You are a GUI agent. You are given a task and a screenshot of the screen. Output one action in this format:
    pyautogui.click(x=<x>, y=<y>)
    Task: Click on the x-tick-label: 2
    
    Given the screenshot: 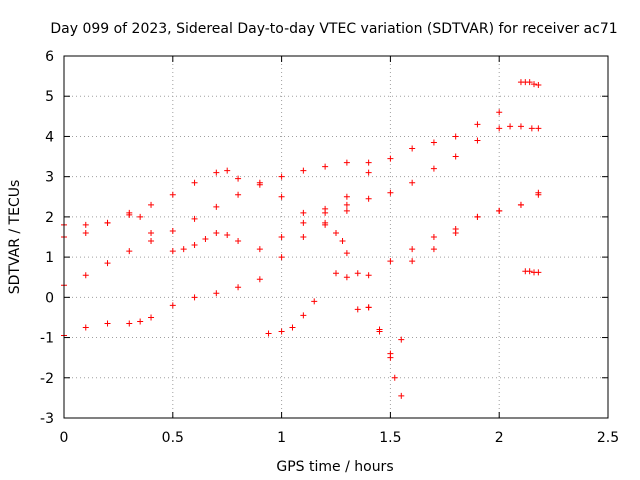 What is the action you would take?
    pyautogui.click(x=499, y=438)
    